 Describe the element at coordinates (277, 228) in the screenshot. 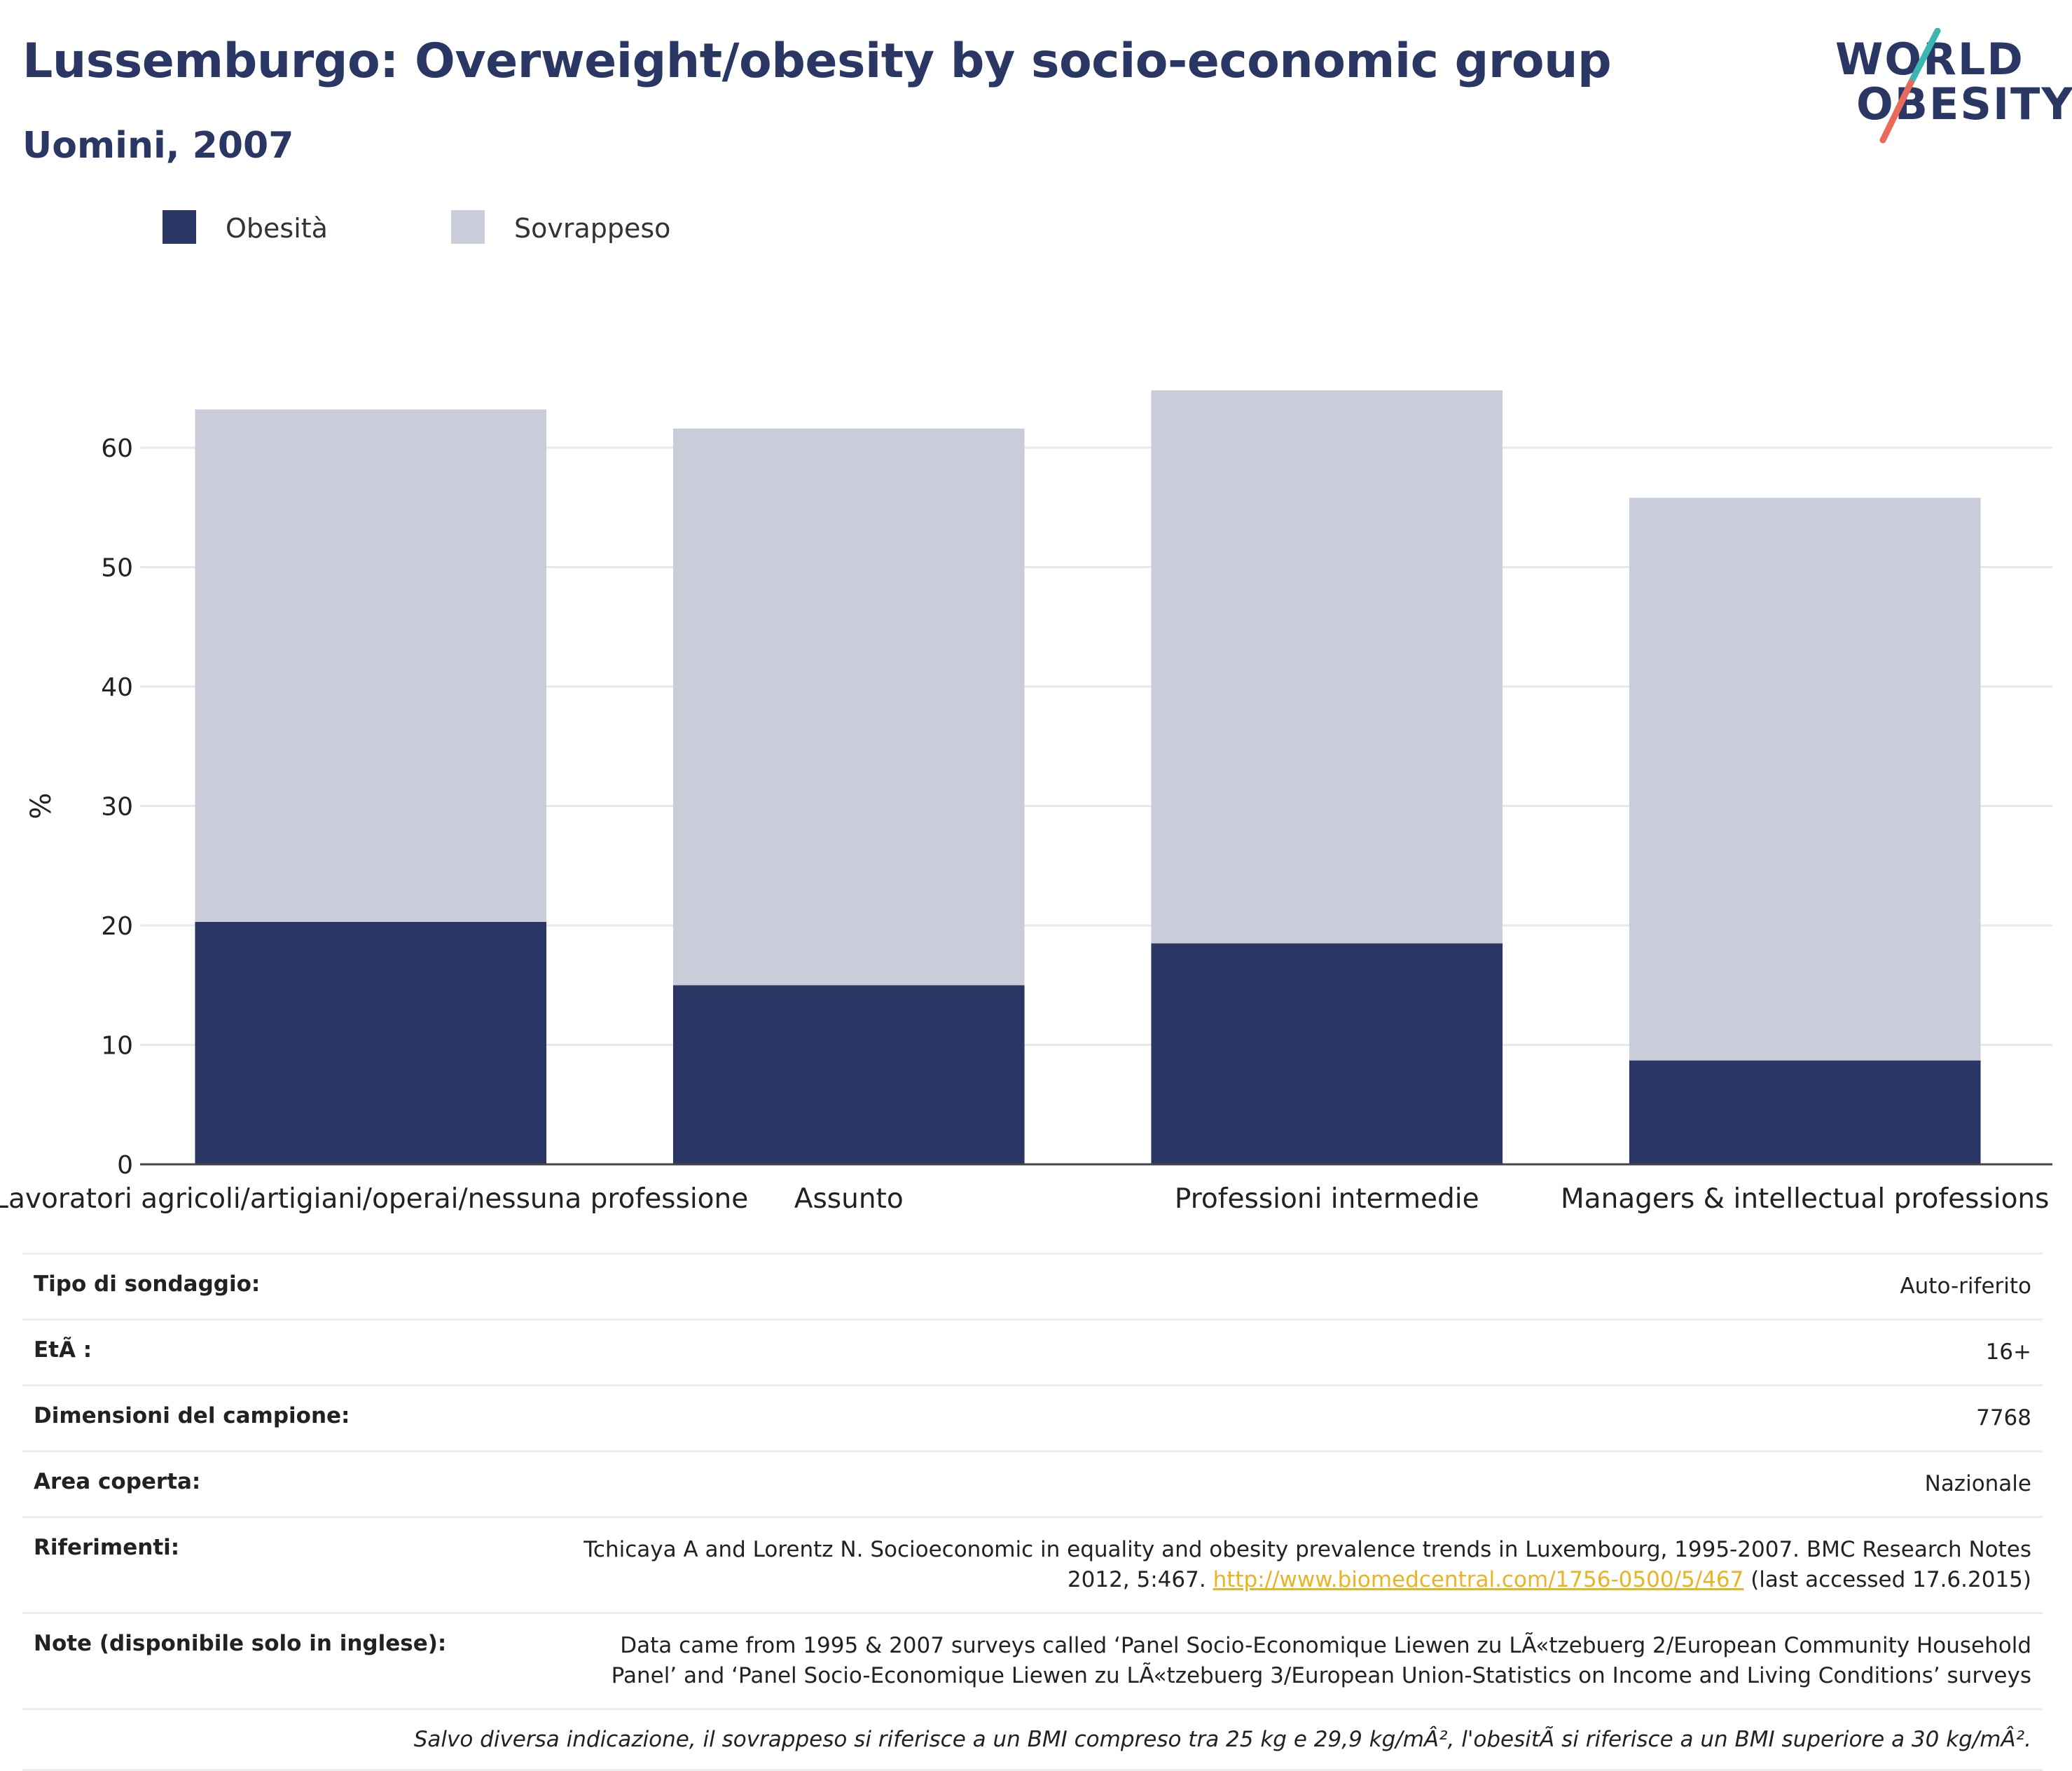

I see `legend-label-obesity: Obesità` at that location.